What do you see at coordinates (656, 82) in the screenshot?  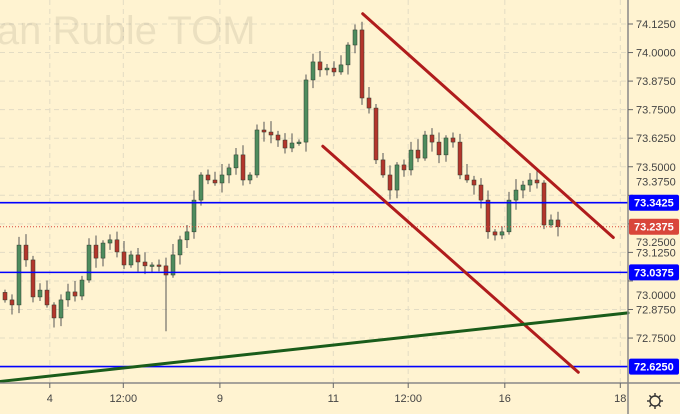 I see `y-tick-label: 73.8750` at bounding box center [656, 82].